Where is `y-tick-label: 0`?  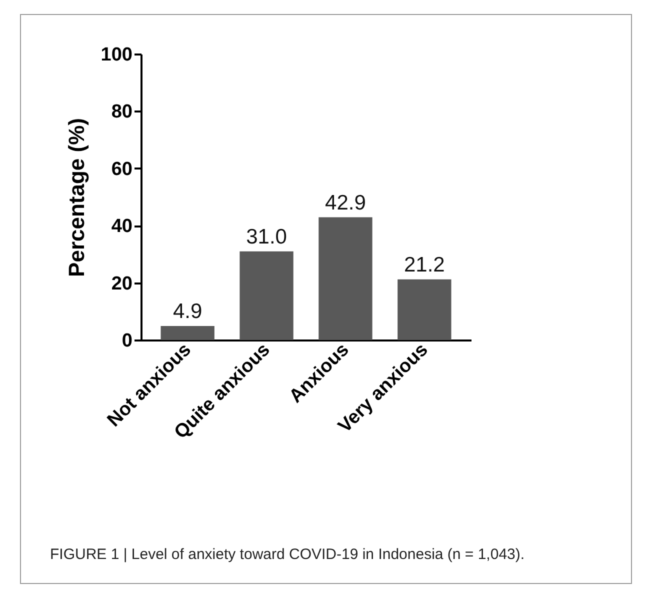 y-tick-label: 0 is located at coordinates (127, 341).